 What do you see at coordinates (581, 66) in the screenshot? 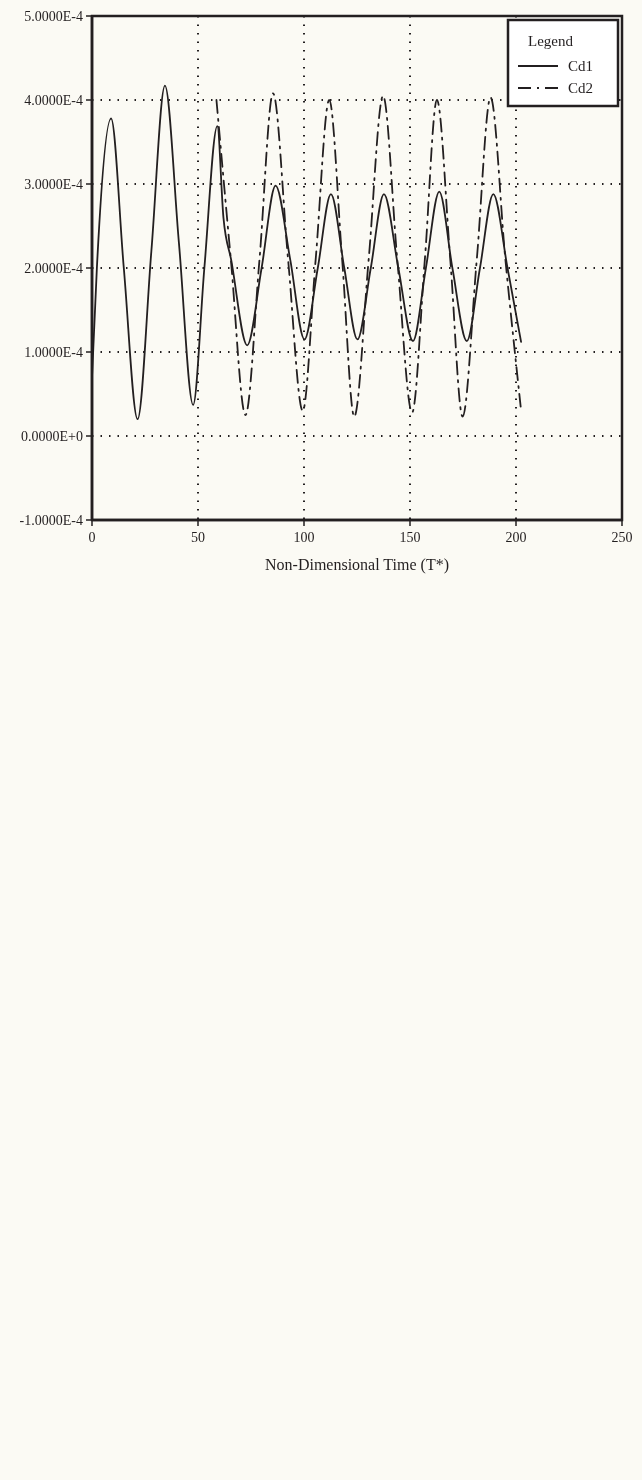
I see `legend-label: Cd1` at bounding box center [581, 66].